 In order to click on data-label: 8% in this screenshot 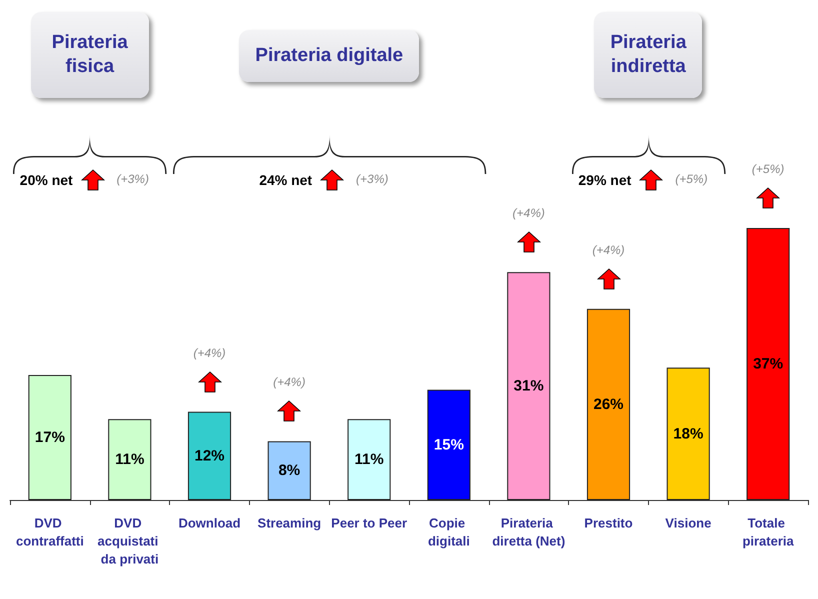, I will do `click(289, 471)`.